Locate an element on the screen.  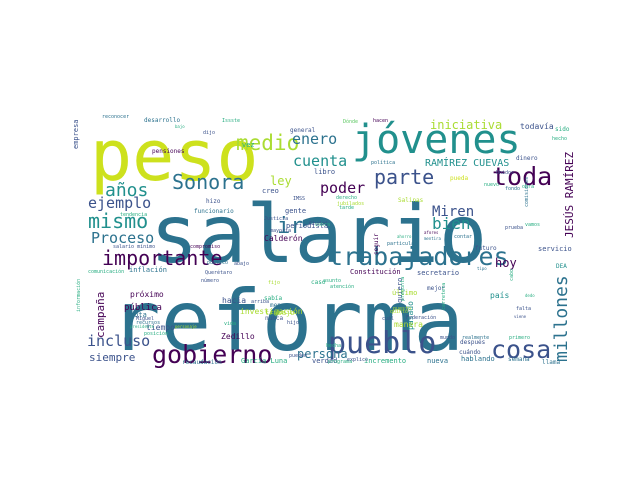
cloud-word: RAMÍREZ CUEVAS is located at coordinates (467, 162).